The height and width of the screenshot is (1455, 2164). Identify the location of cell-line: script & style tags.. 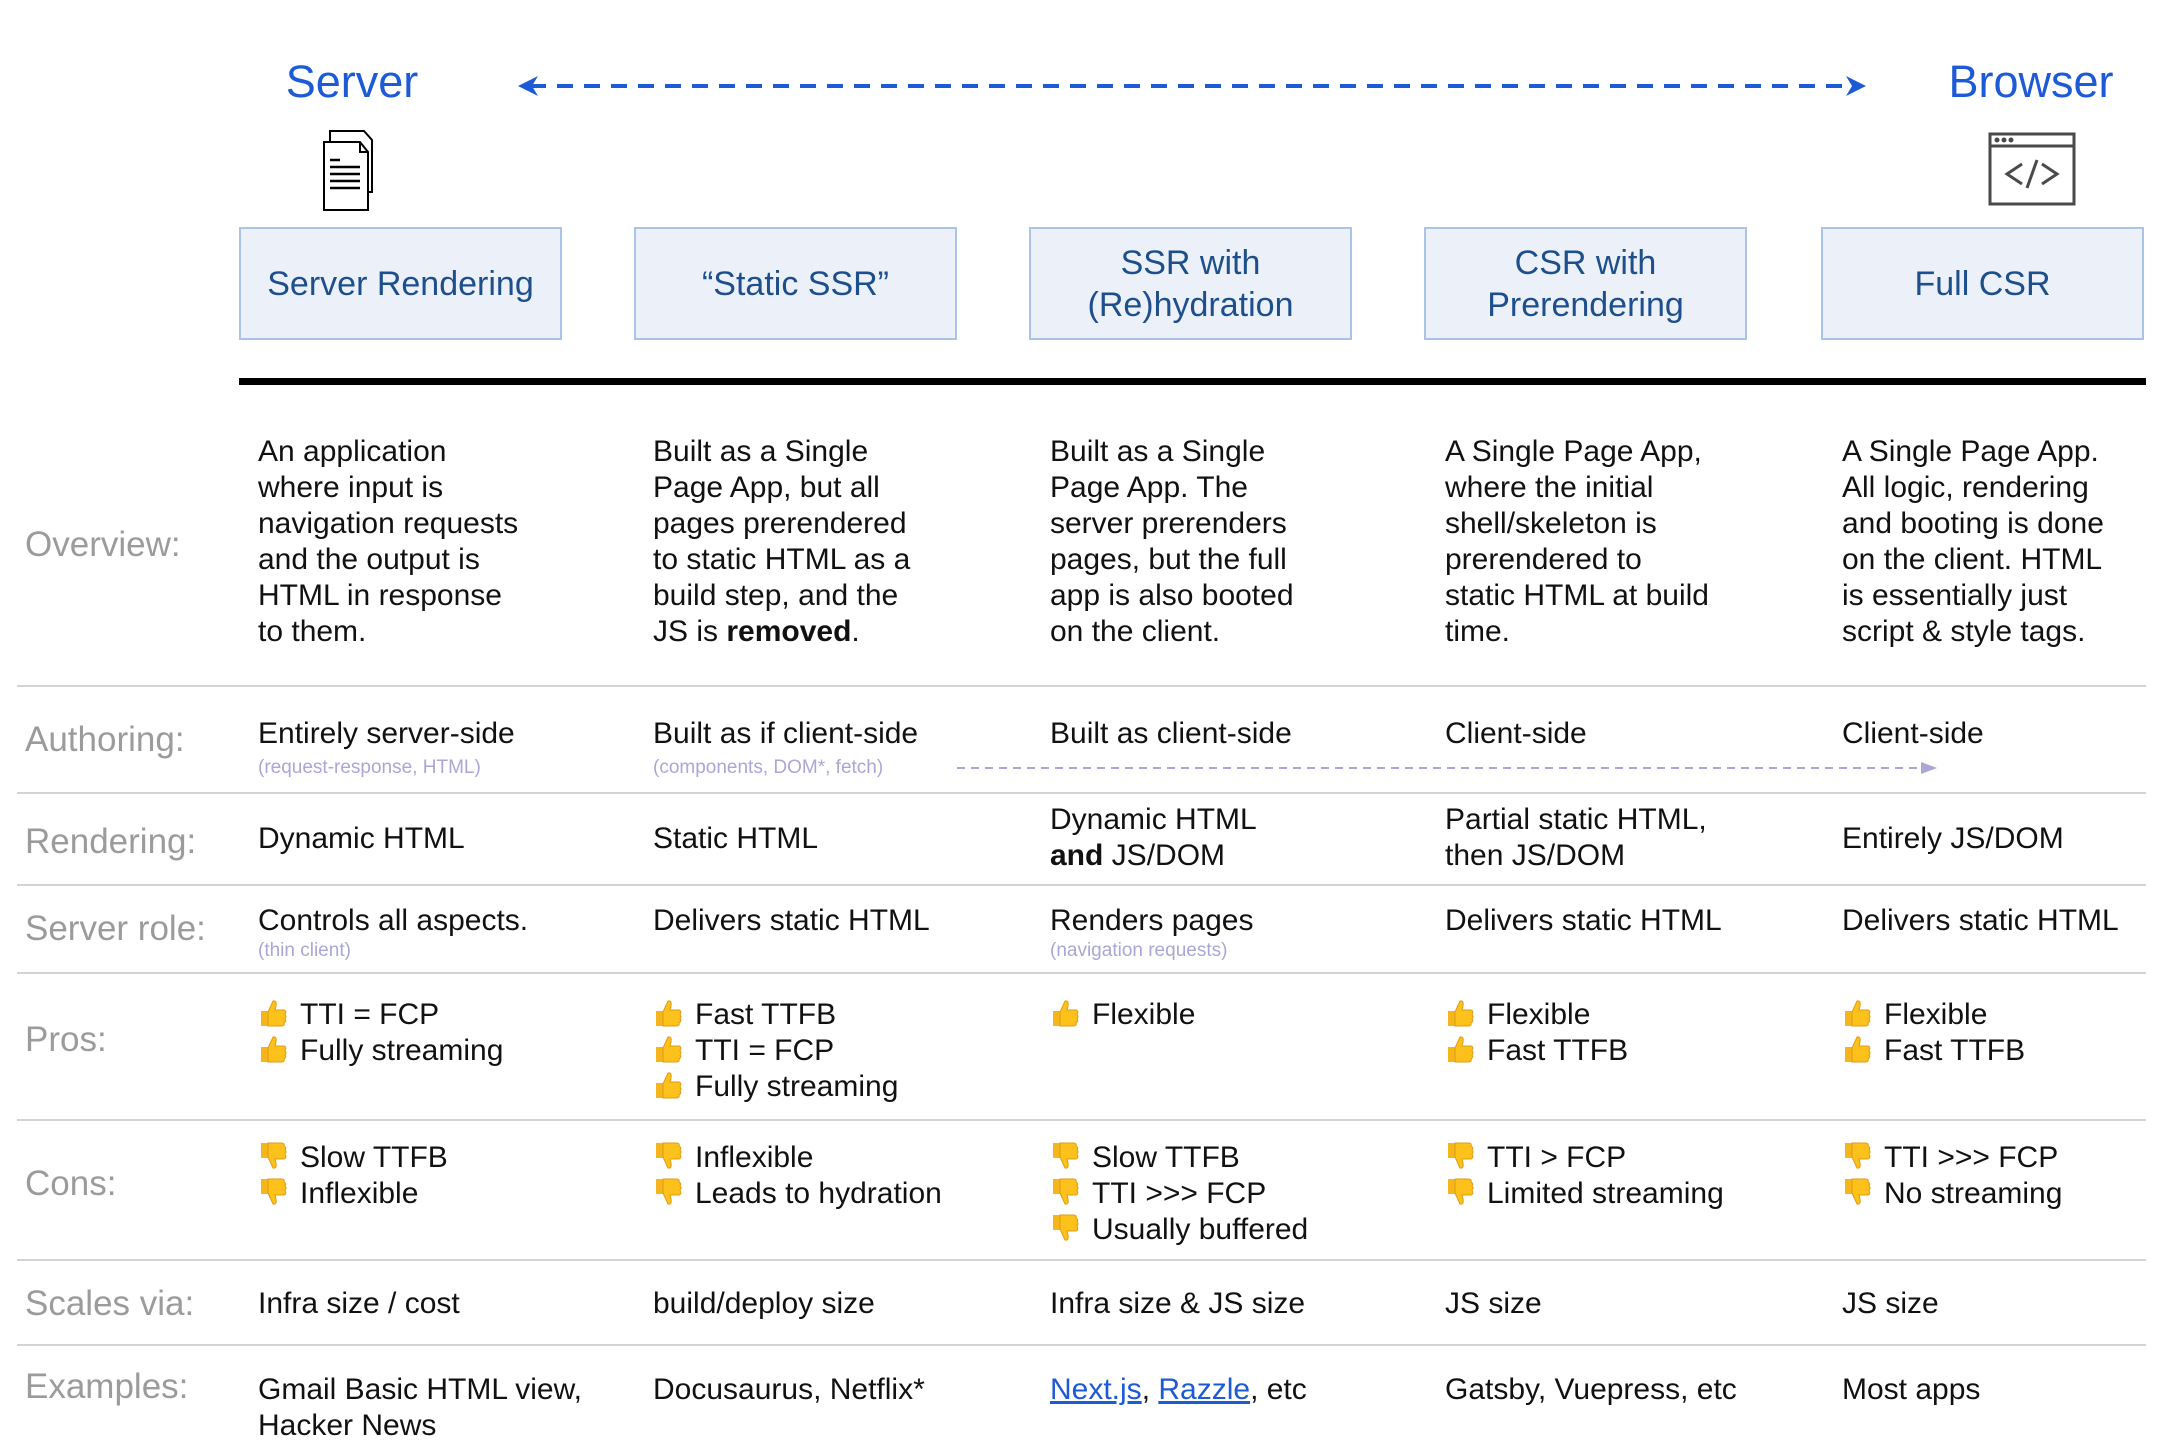
(1973, 632).